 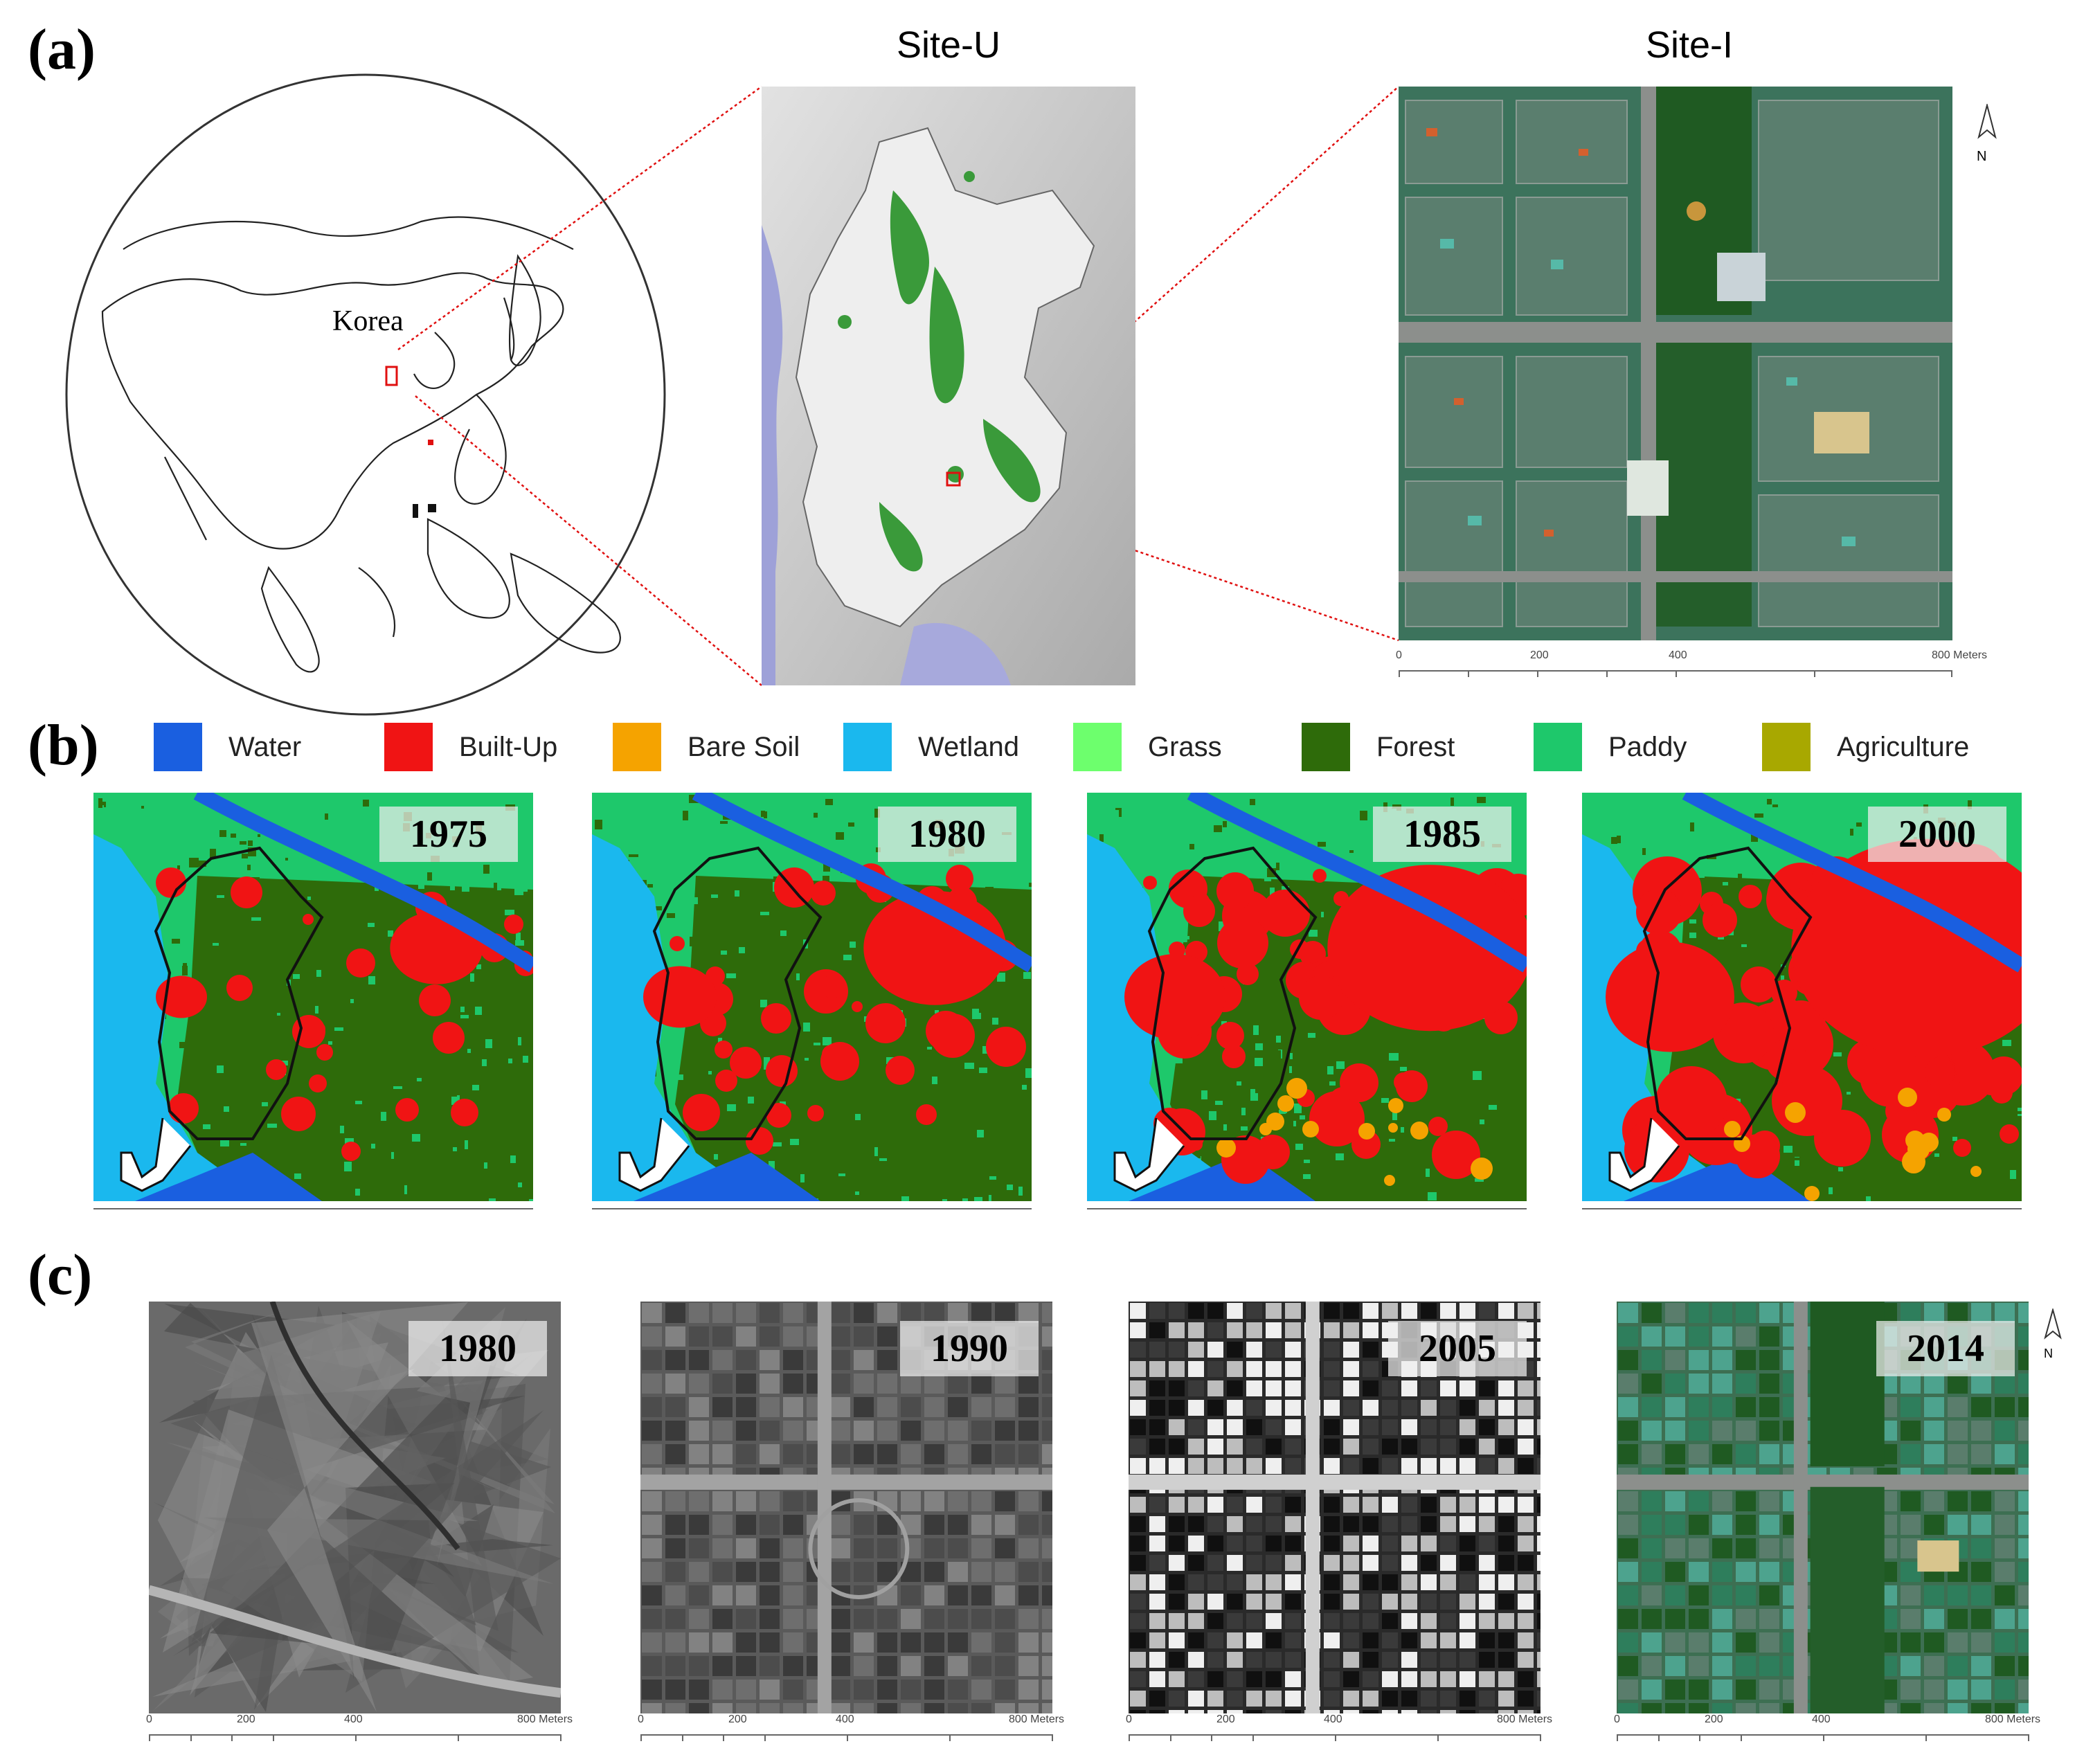 I want to click on legend-item: Agriculture, so click(x=1866, y=747).